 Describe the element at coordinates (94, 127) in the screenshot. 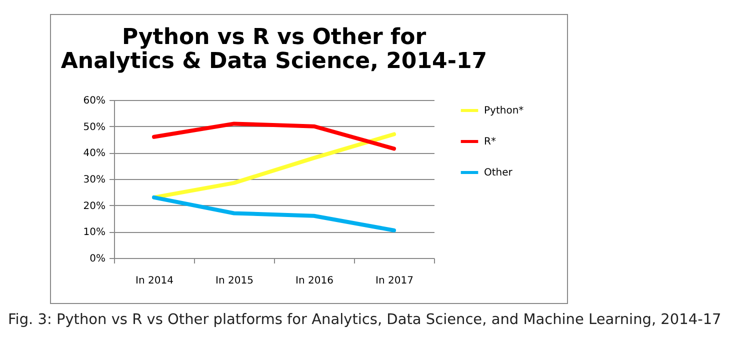

I see `y-tick-label: 50%` at that location.